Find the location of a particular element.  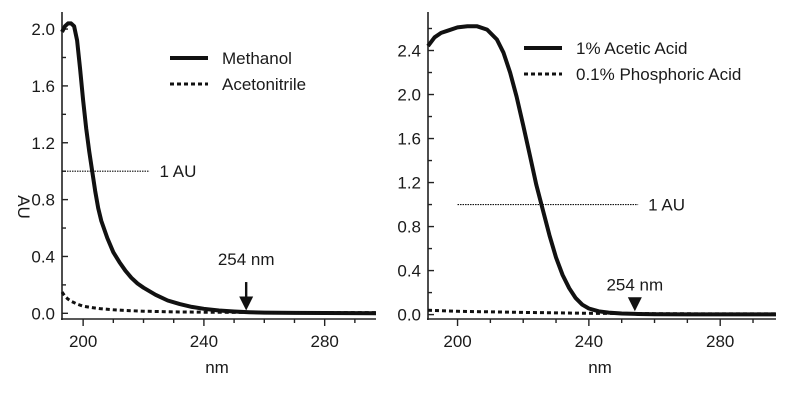

legend-label: 0.1% Phosphoric Acid is located at coordinates (658, 74).